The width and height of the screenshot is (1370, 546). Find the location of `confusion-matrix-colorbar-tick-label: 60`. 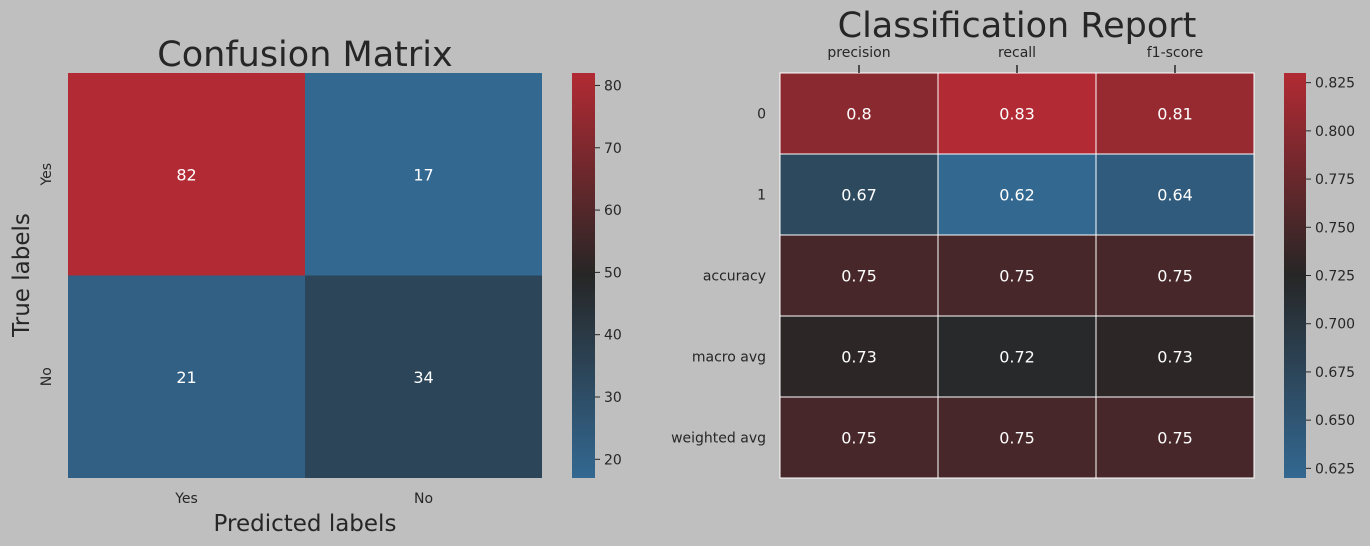

confusion-matrix-colorbar-tick-label: 60 is located at coordinates (613, 211).